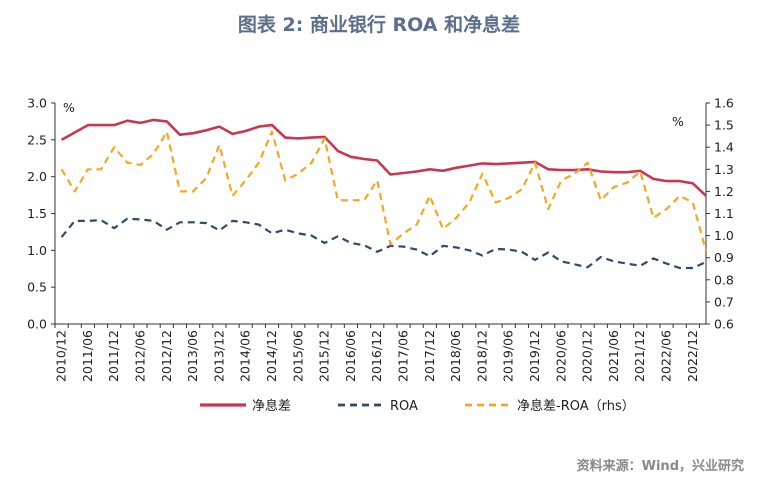  Describe the element at coordinates (404, 406) in the screenshot. I see `legend-label-2: ROA` at that location.